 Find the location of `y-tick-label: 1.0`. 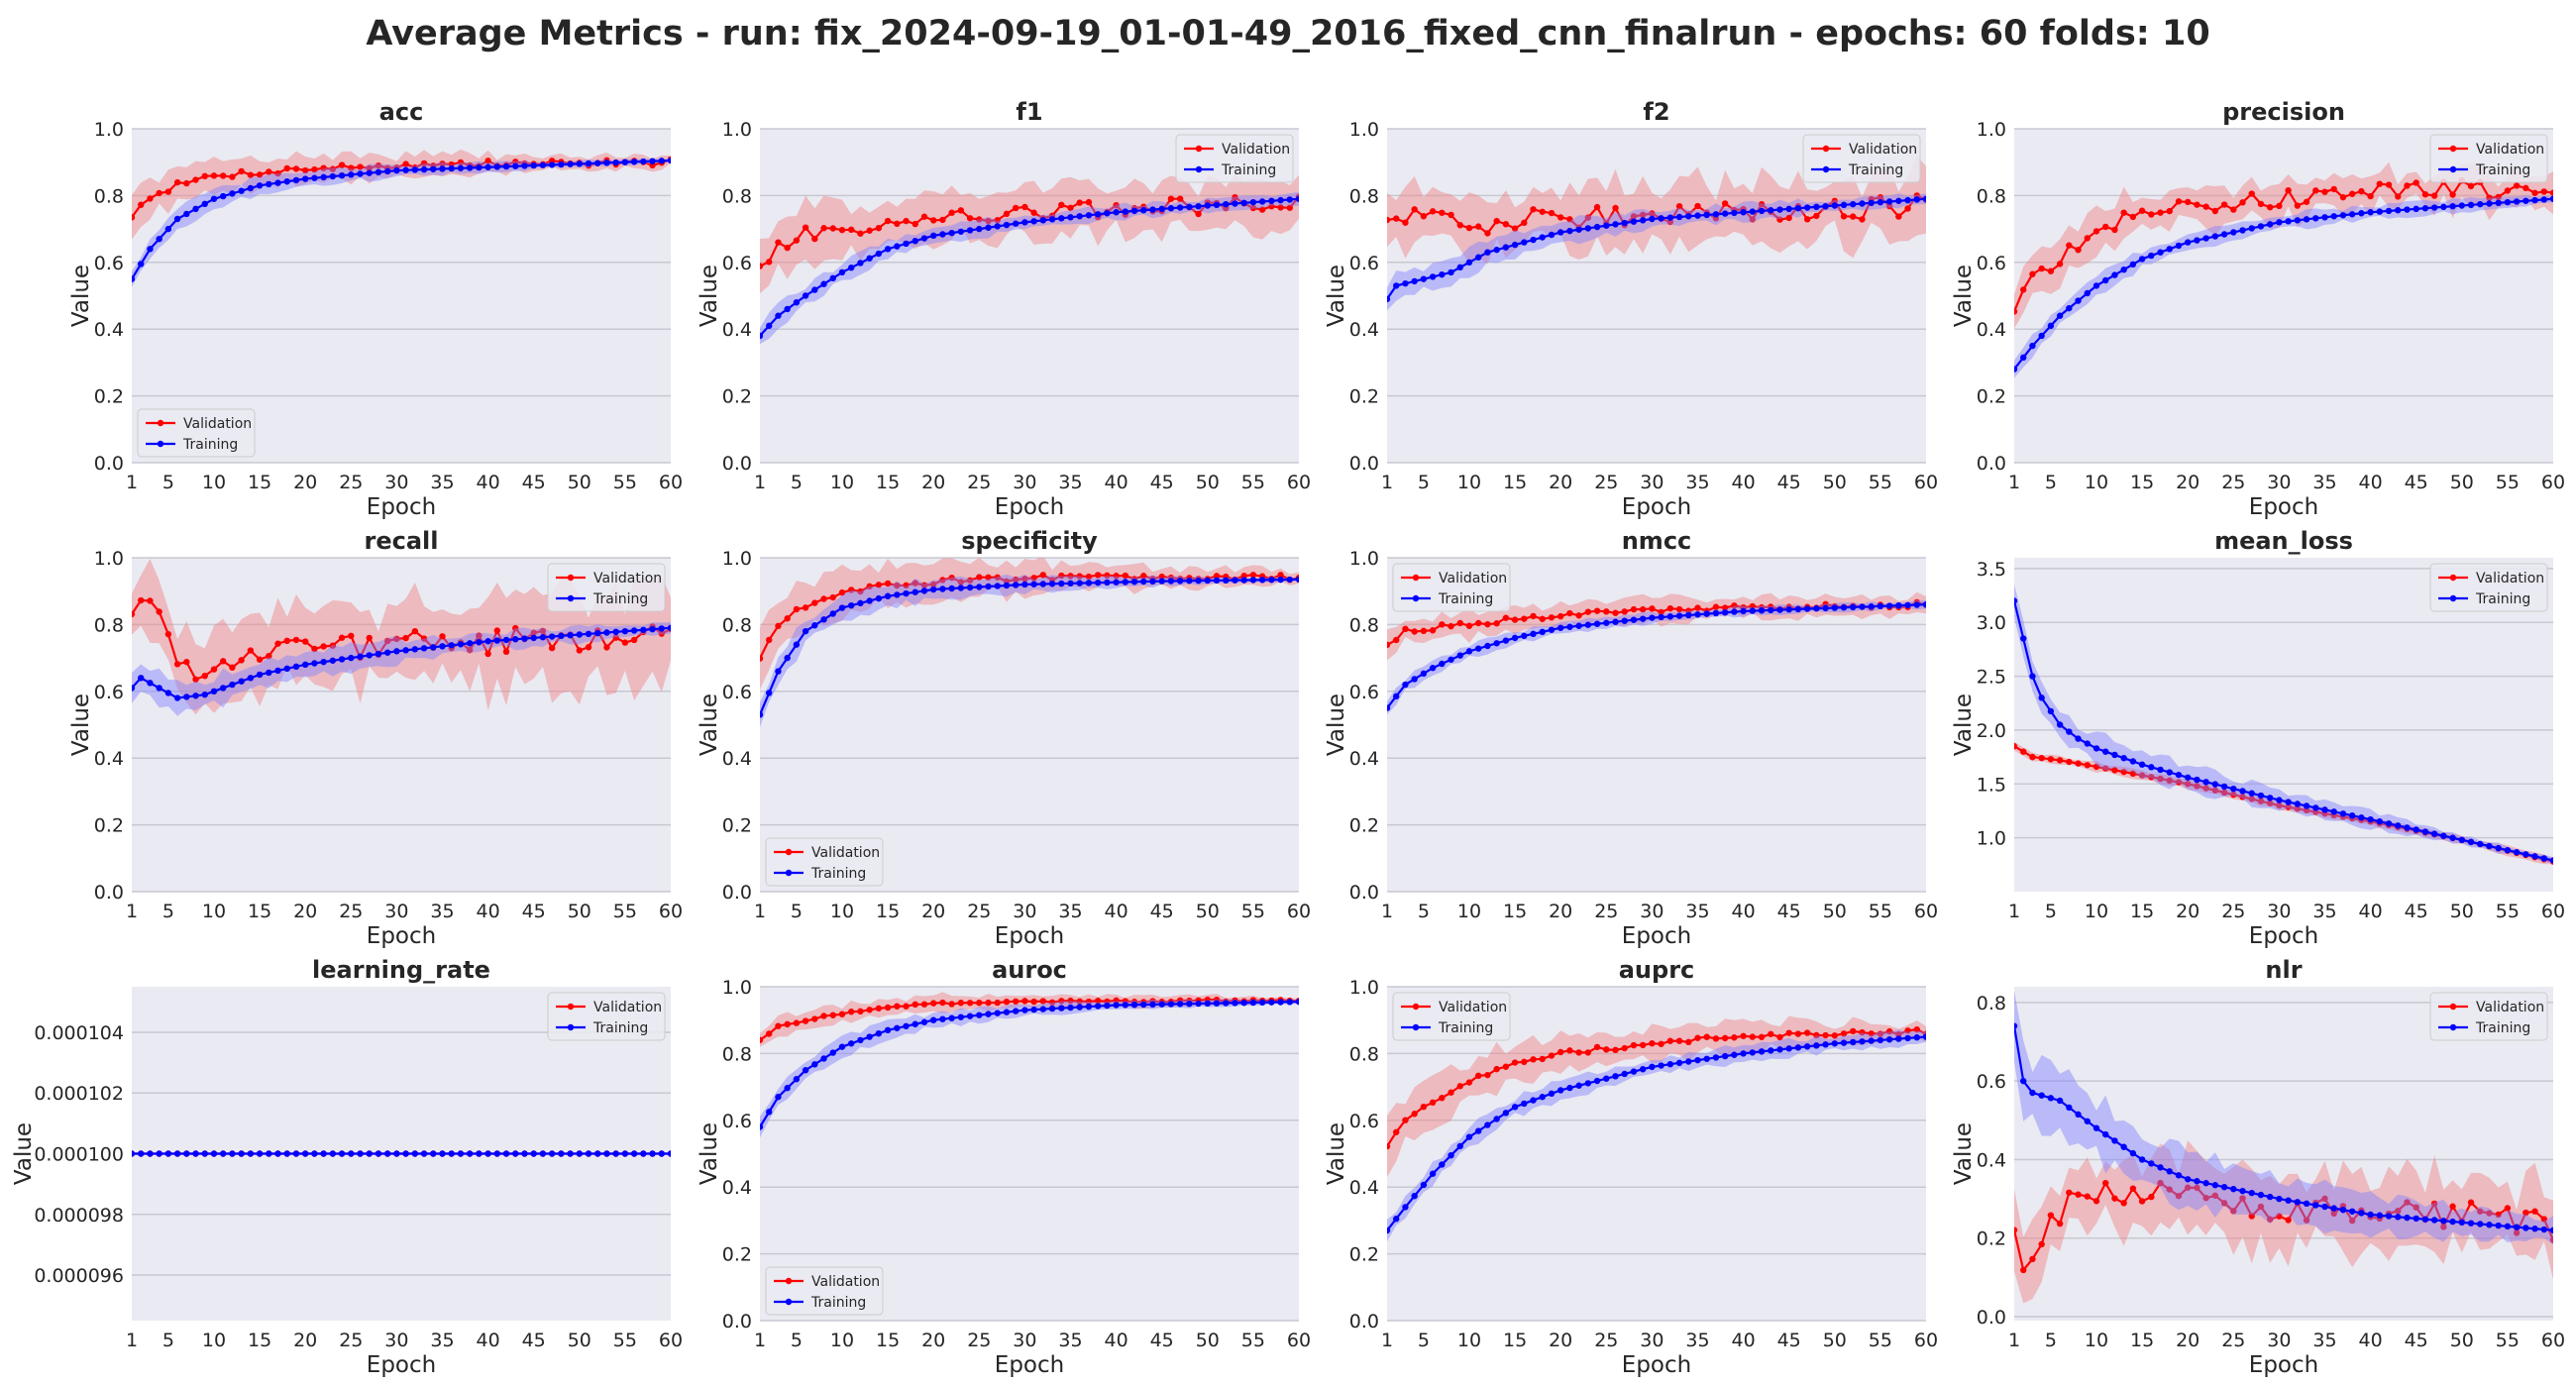

y-tick-label: 1.0 is located at coordinates (737, 559).